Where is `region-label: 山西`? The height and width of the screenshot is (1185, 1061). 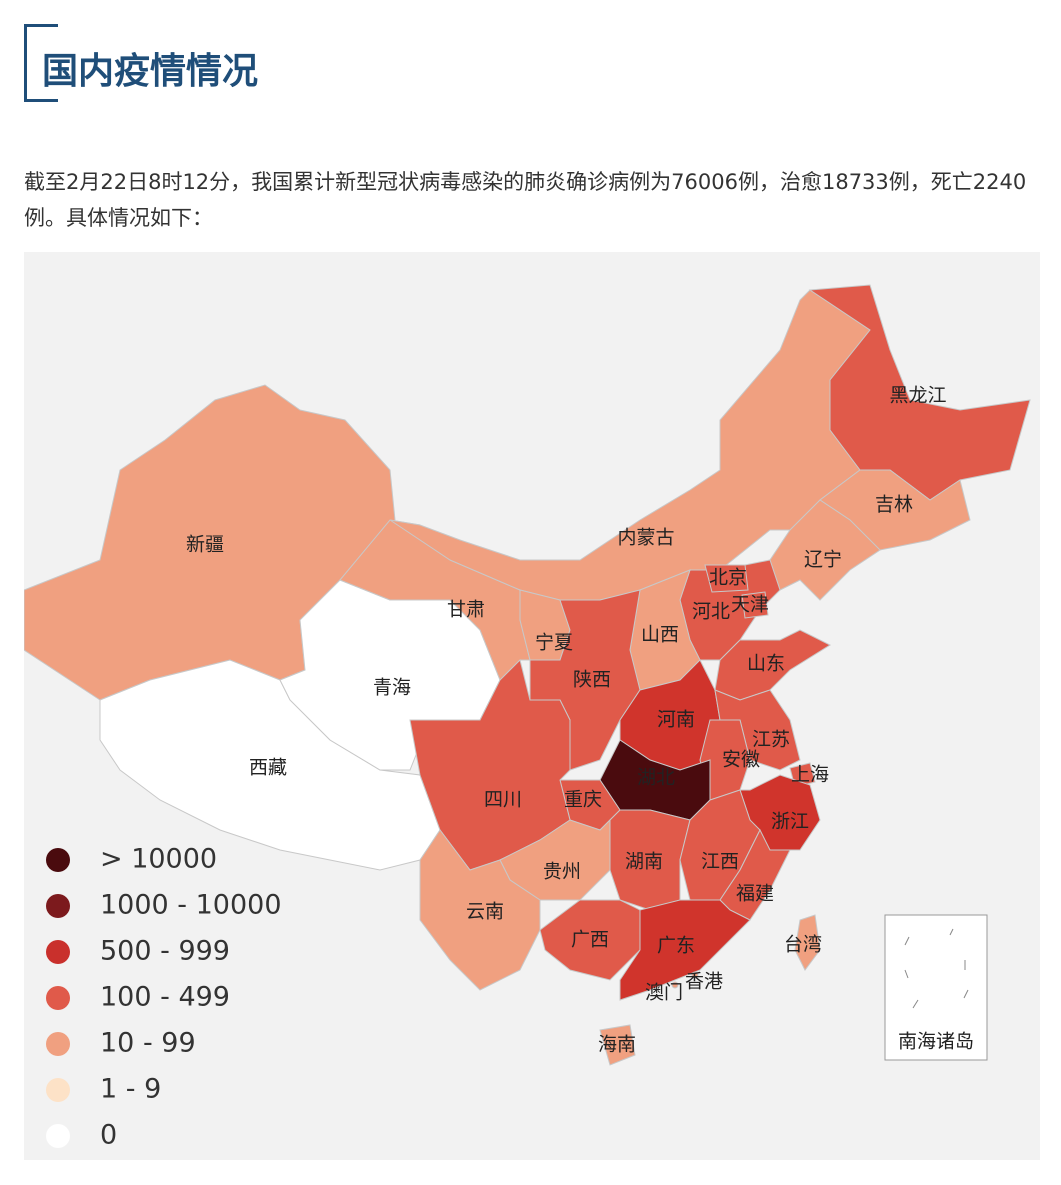
region-label: 山西 is located at coordinates (660, 635).